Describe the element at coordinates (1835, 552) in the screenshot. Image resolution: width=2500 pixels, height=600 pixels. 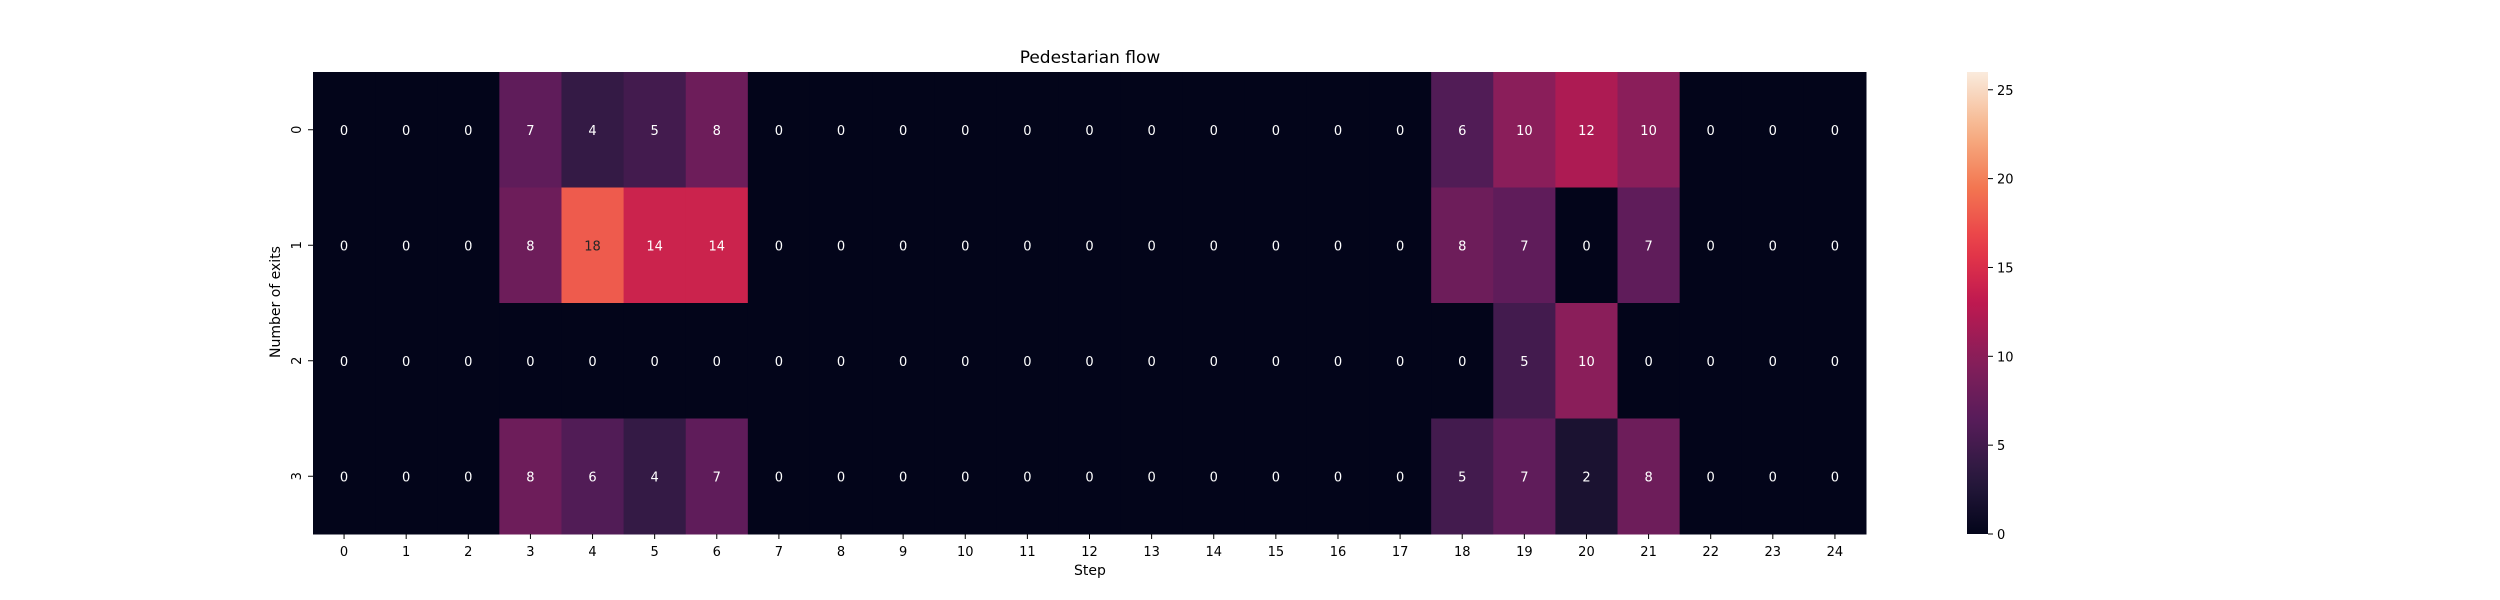
I see `x-tick-label: 24` at that location.